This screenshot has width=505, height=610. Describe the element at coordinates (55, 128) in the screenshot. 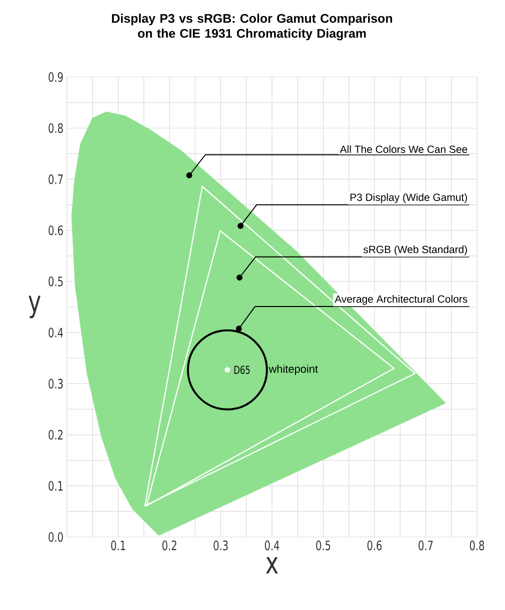

I see `y-tick-label: 0.8` at that location.